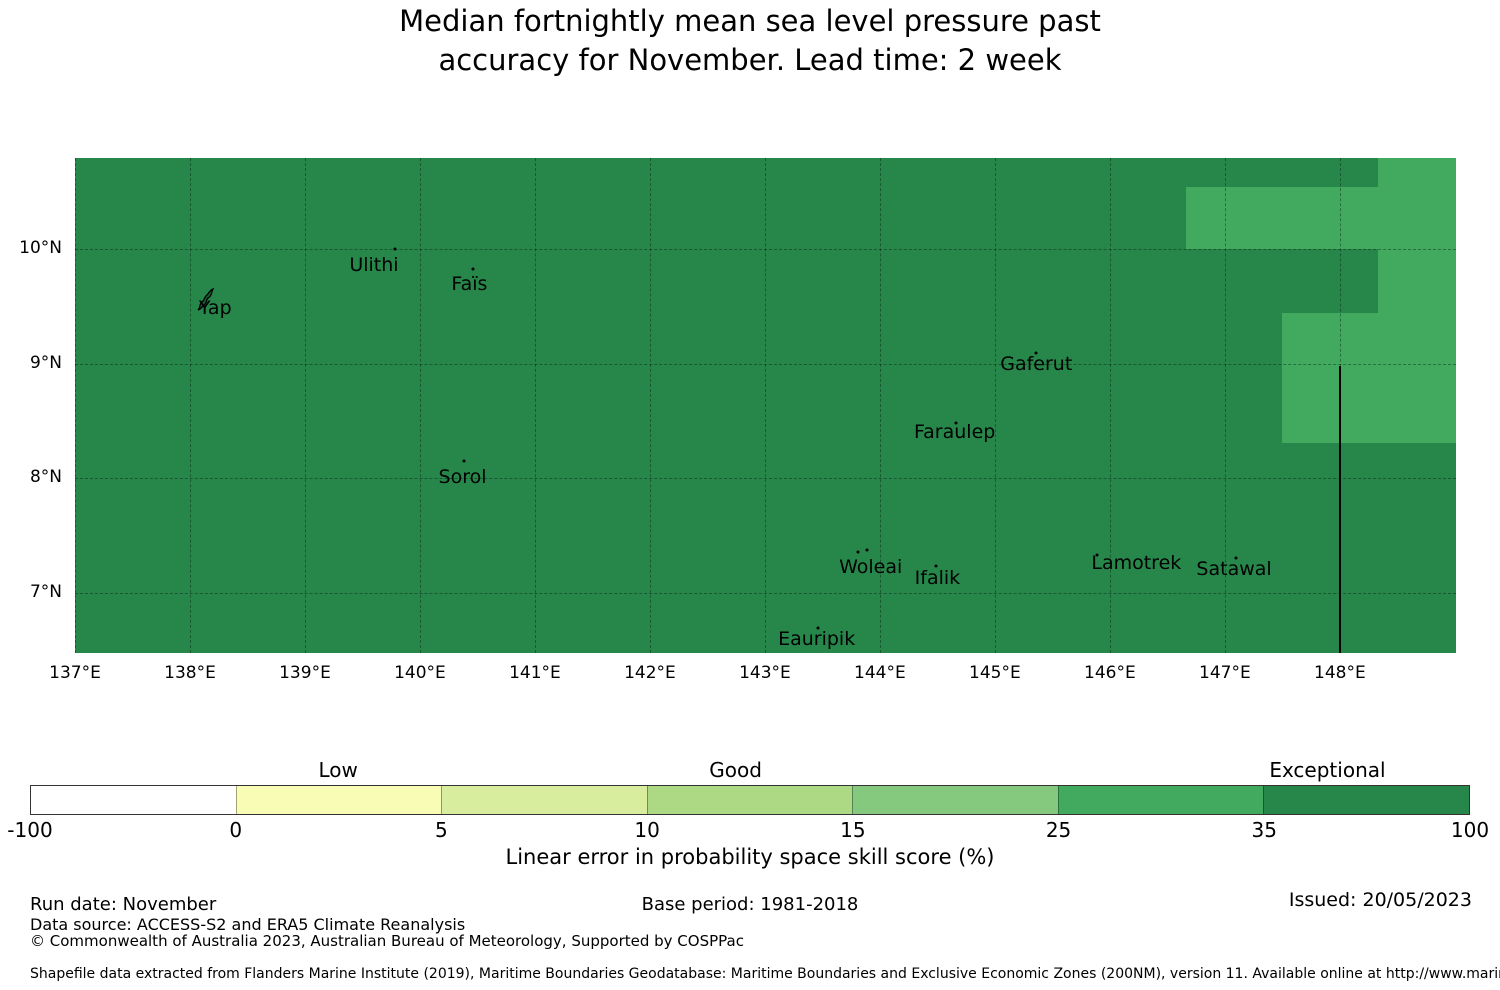  I want to click on x-tick-label: 142°E, so click(650, 673).